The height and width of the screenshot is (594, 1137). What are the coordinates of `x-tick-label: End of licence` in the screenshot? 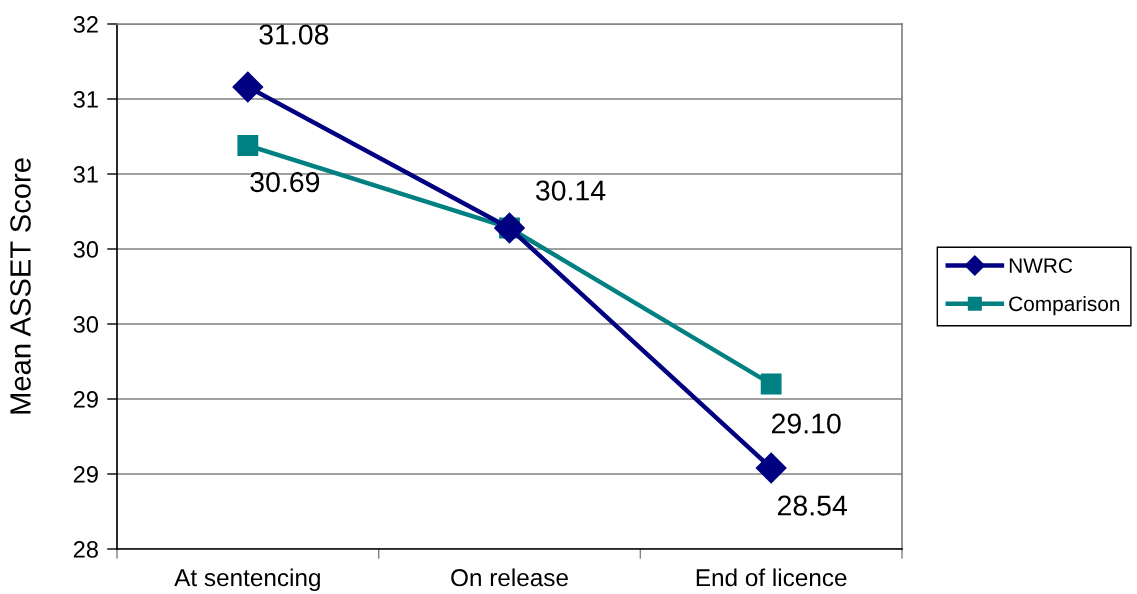 It's located at (771, 577).